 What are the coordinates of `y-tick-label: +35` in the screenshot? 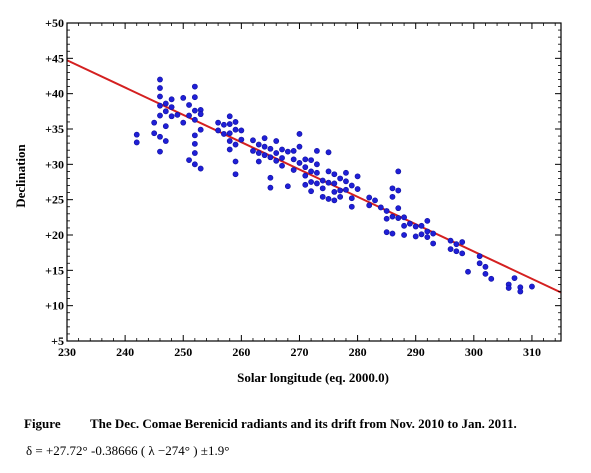 It's located at (54, 129).